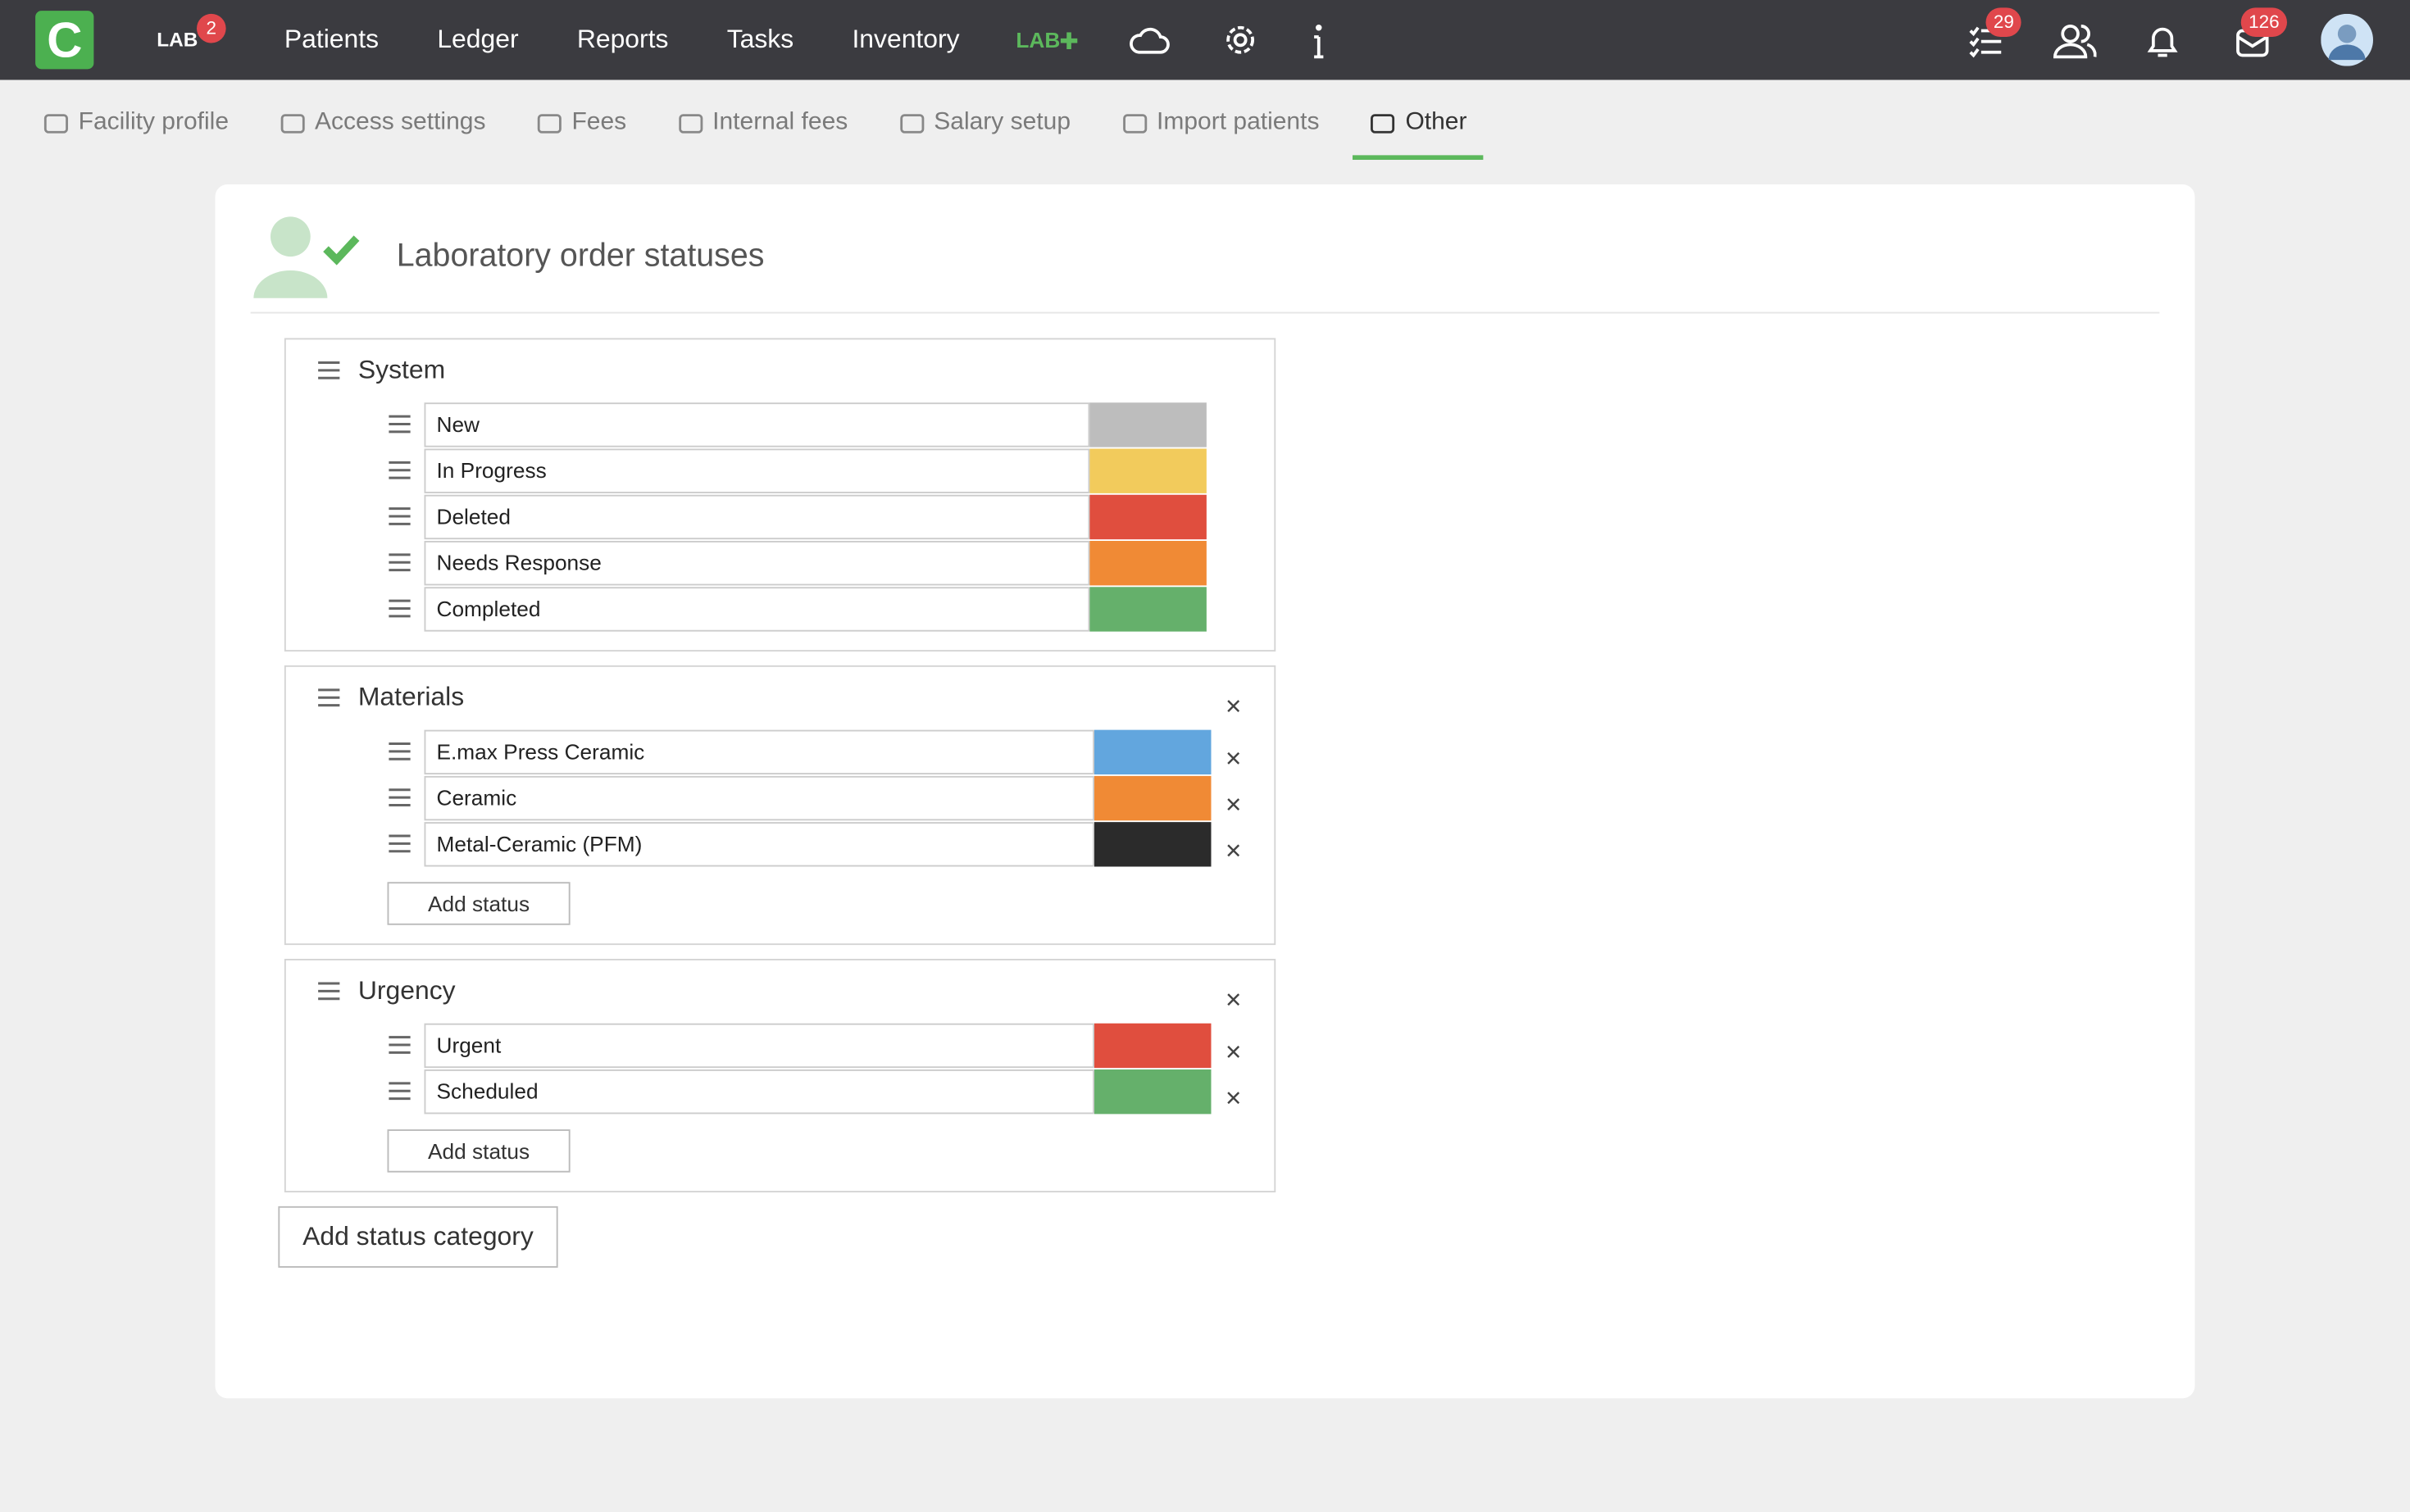 The width and height of the screenshot is (2410, 1512). Describe the element at coordinates (759, 797) in the screenshot. I see `status-input: Ceramic` at that location.